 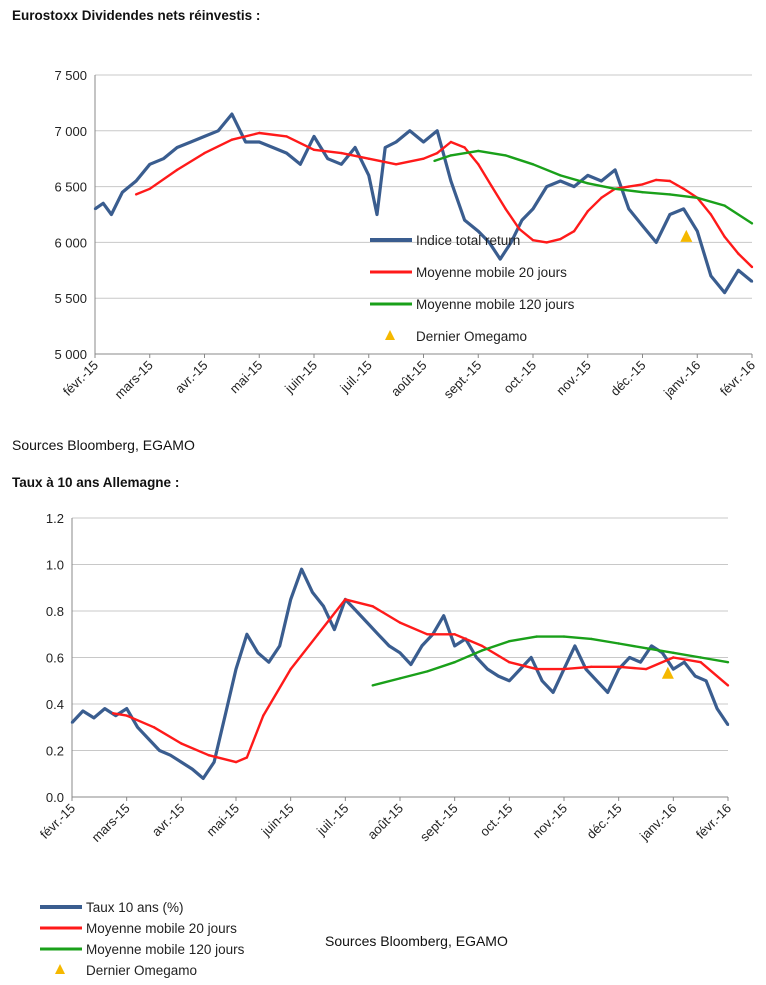 What do you see at coordinates (55, 611) in the screenshot?
I see `c2-ytick-label: 0.8` at bounding box center [55, 611].